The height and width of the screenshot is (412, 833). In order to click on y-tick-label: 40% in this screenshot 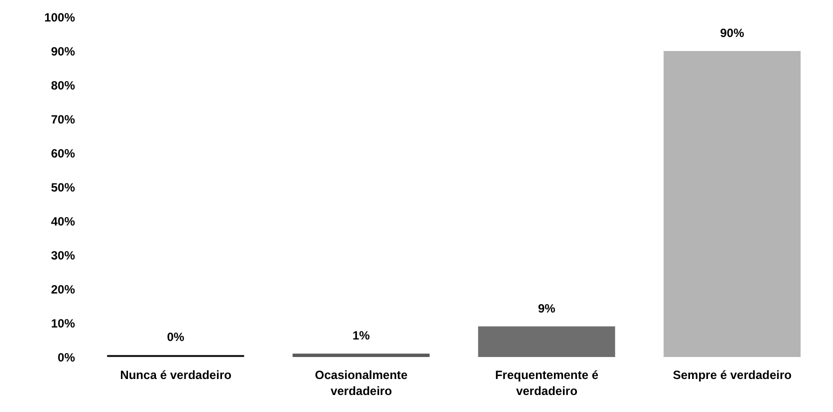, I will do `click(63, 221)`.